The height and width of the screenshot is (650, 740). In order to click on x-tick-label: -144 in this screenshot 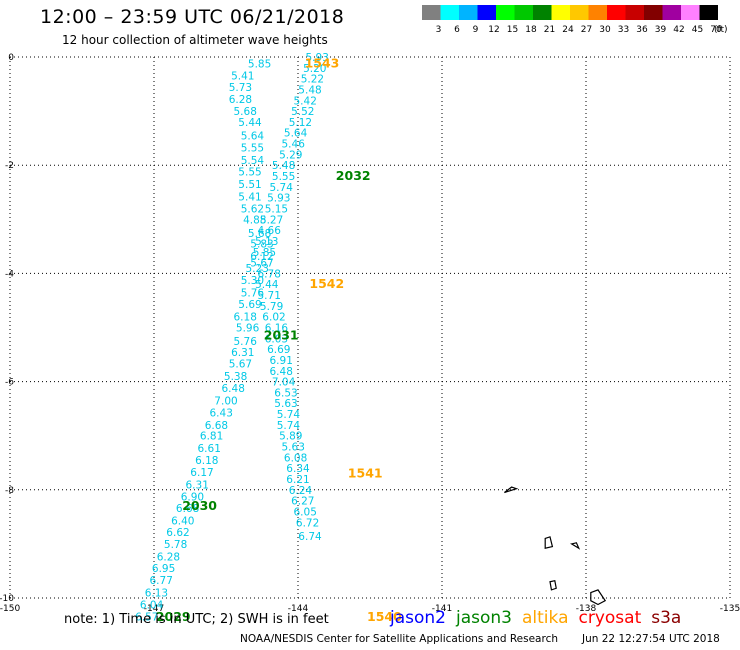, I will do `click(298, 609)`.